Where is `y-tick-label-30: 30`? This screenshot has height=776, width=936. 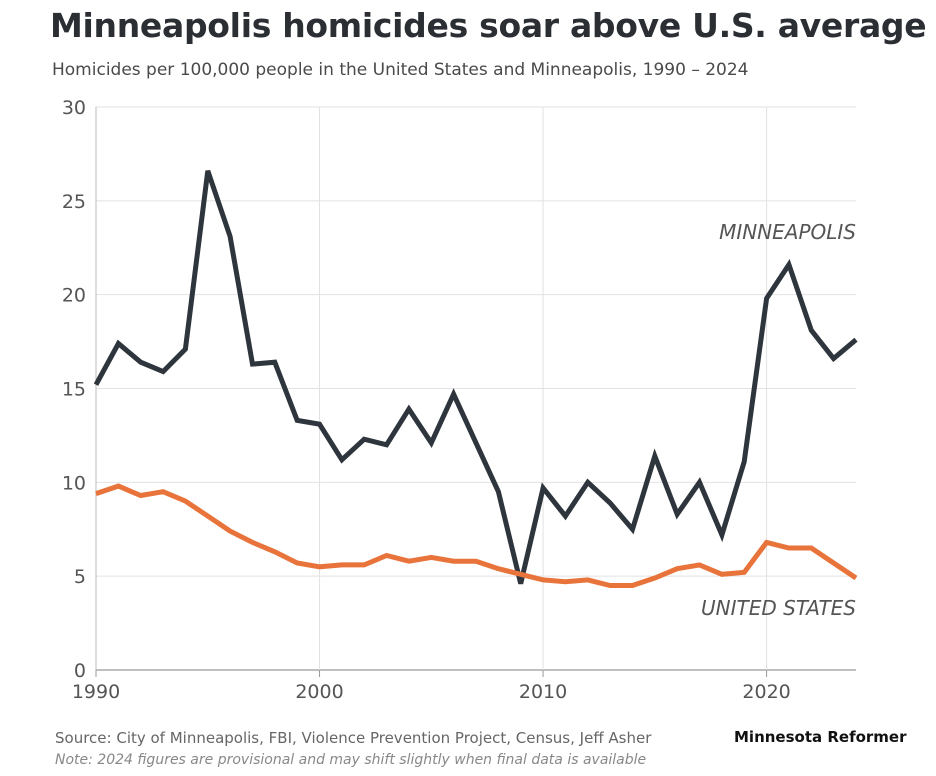
y-tick-label-30: 30 is located at coordinates (74, 108).